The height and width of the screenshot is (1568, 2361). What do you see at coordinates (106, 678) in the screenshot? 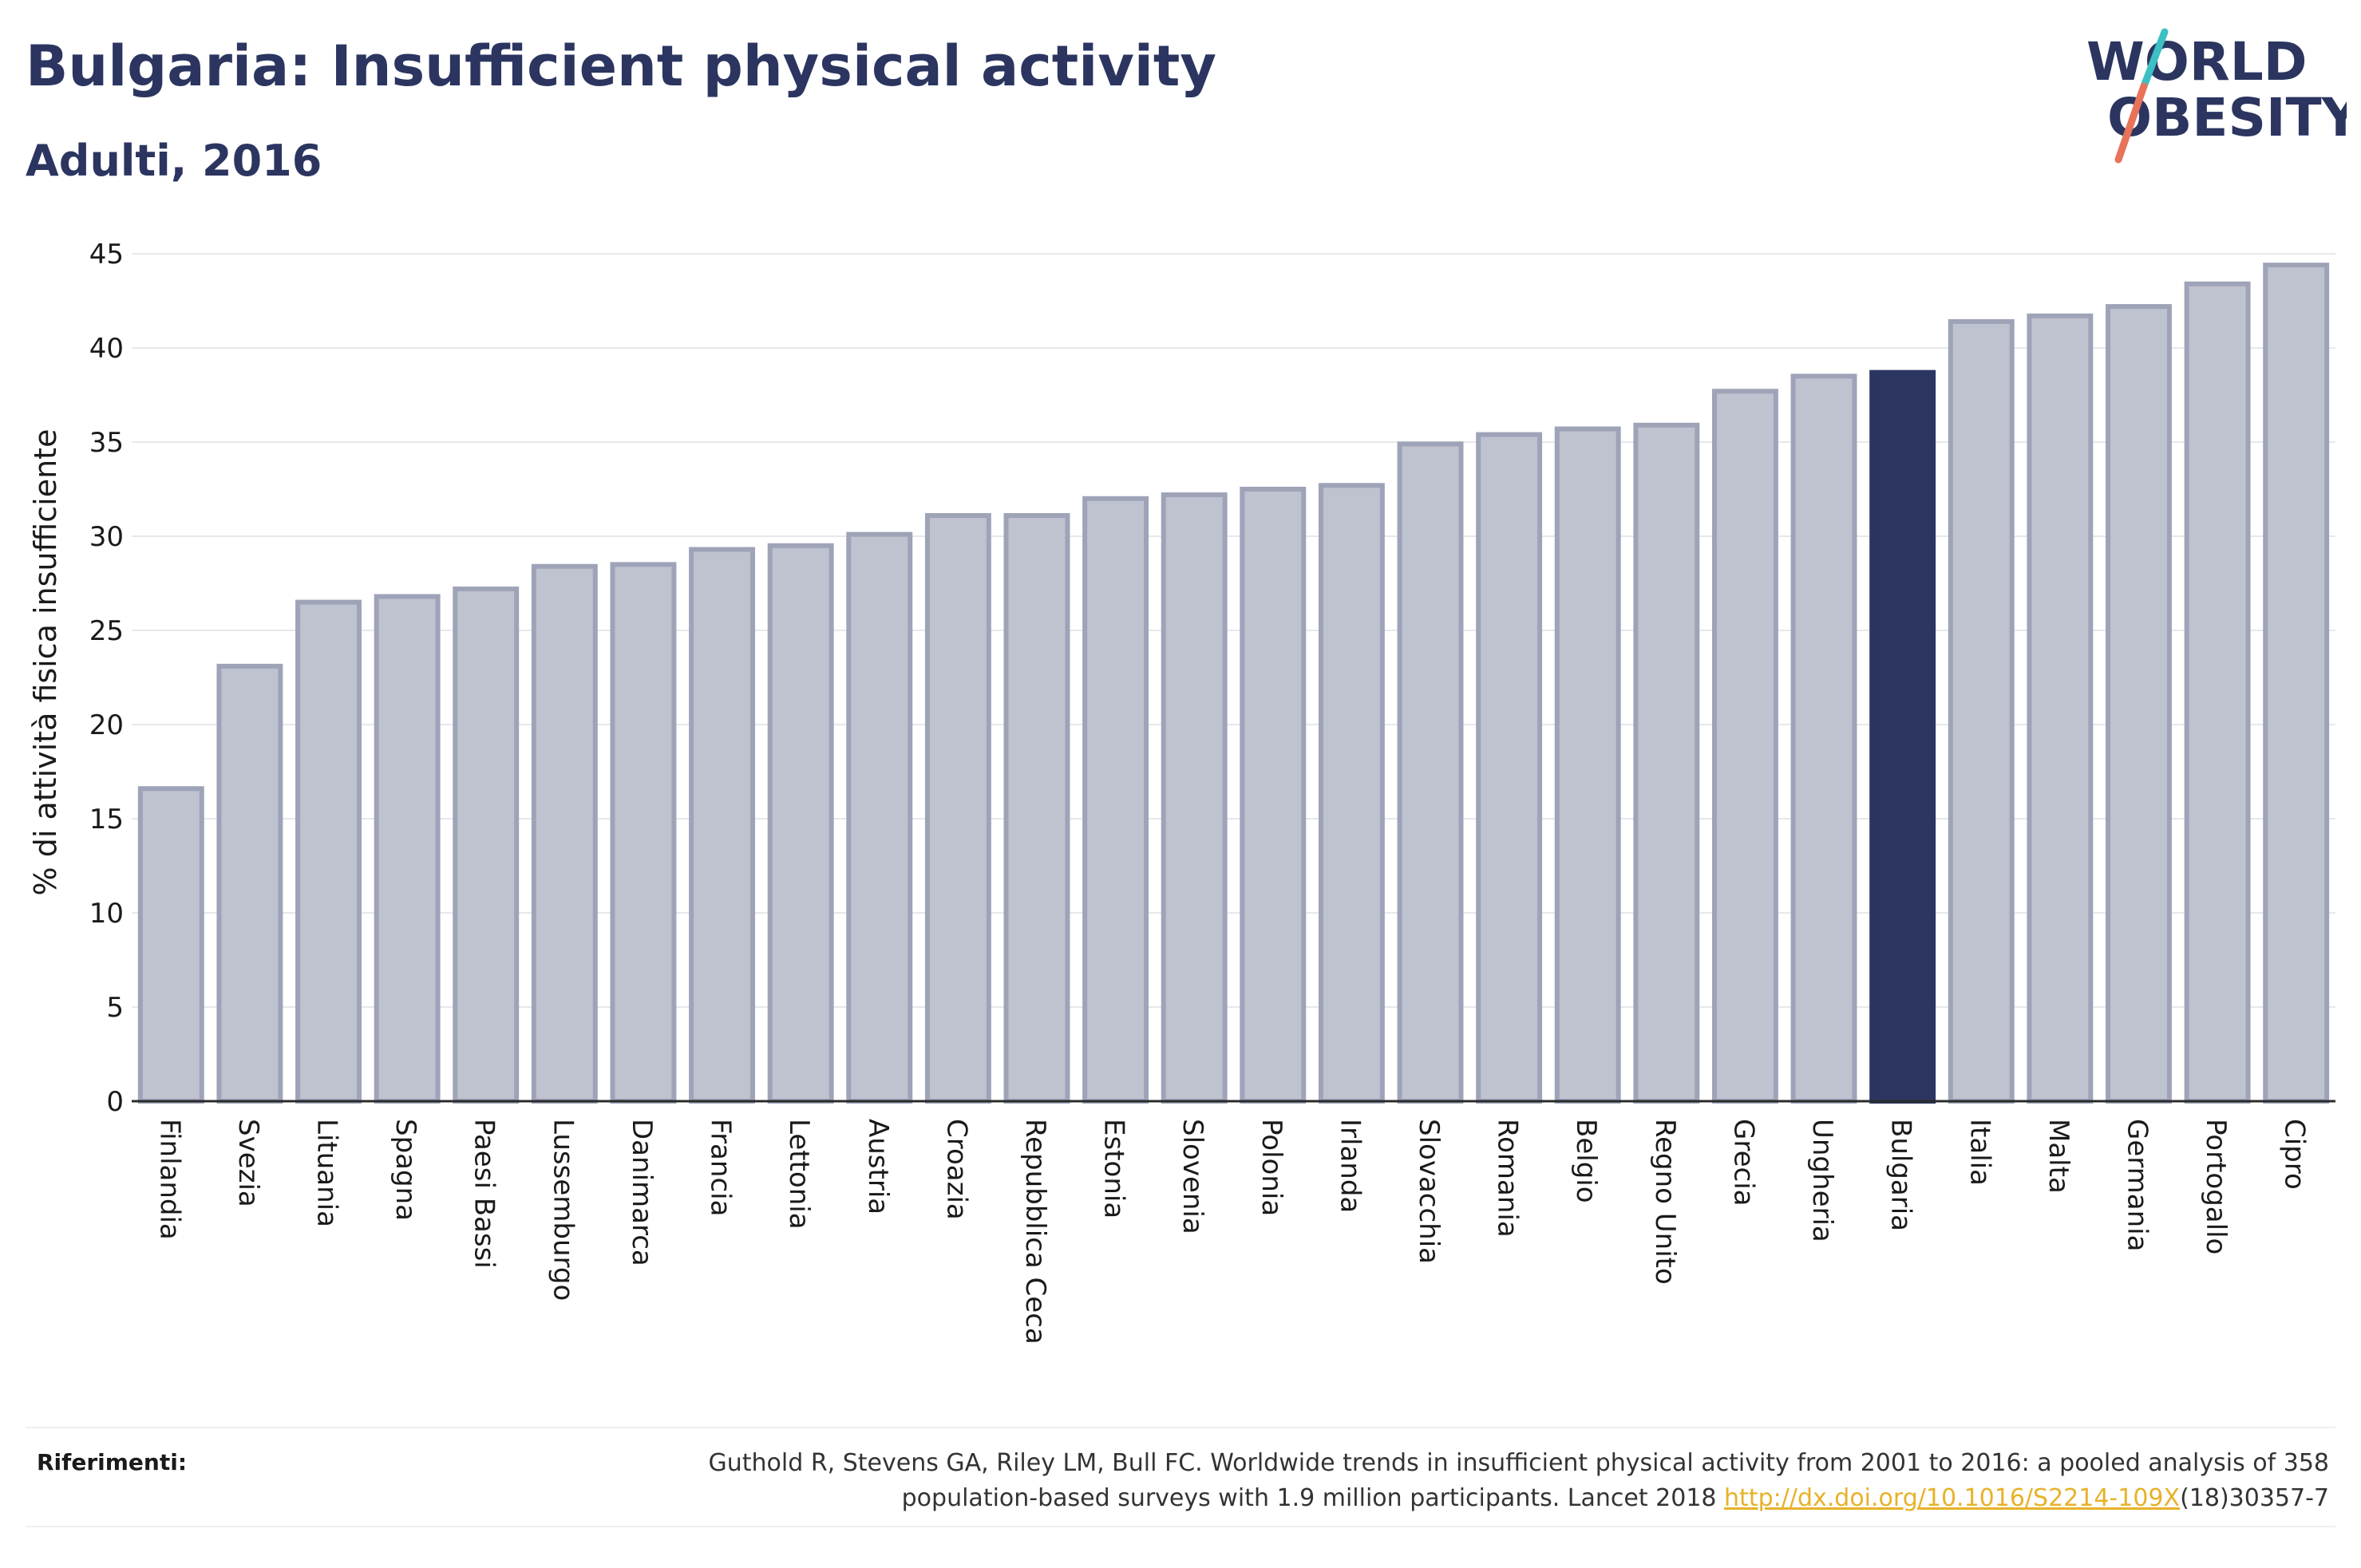
I see `y-axis-ticks: 0 5 10 15 20 25 30 35 40 45` at bounding box center [106, 678].